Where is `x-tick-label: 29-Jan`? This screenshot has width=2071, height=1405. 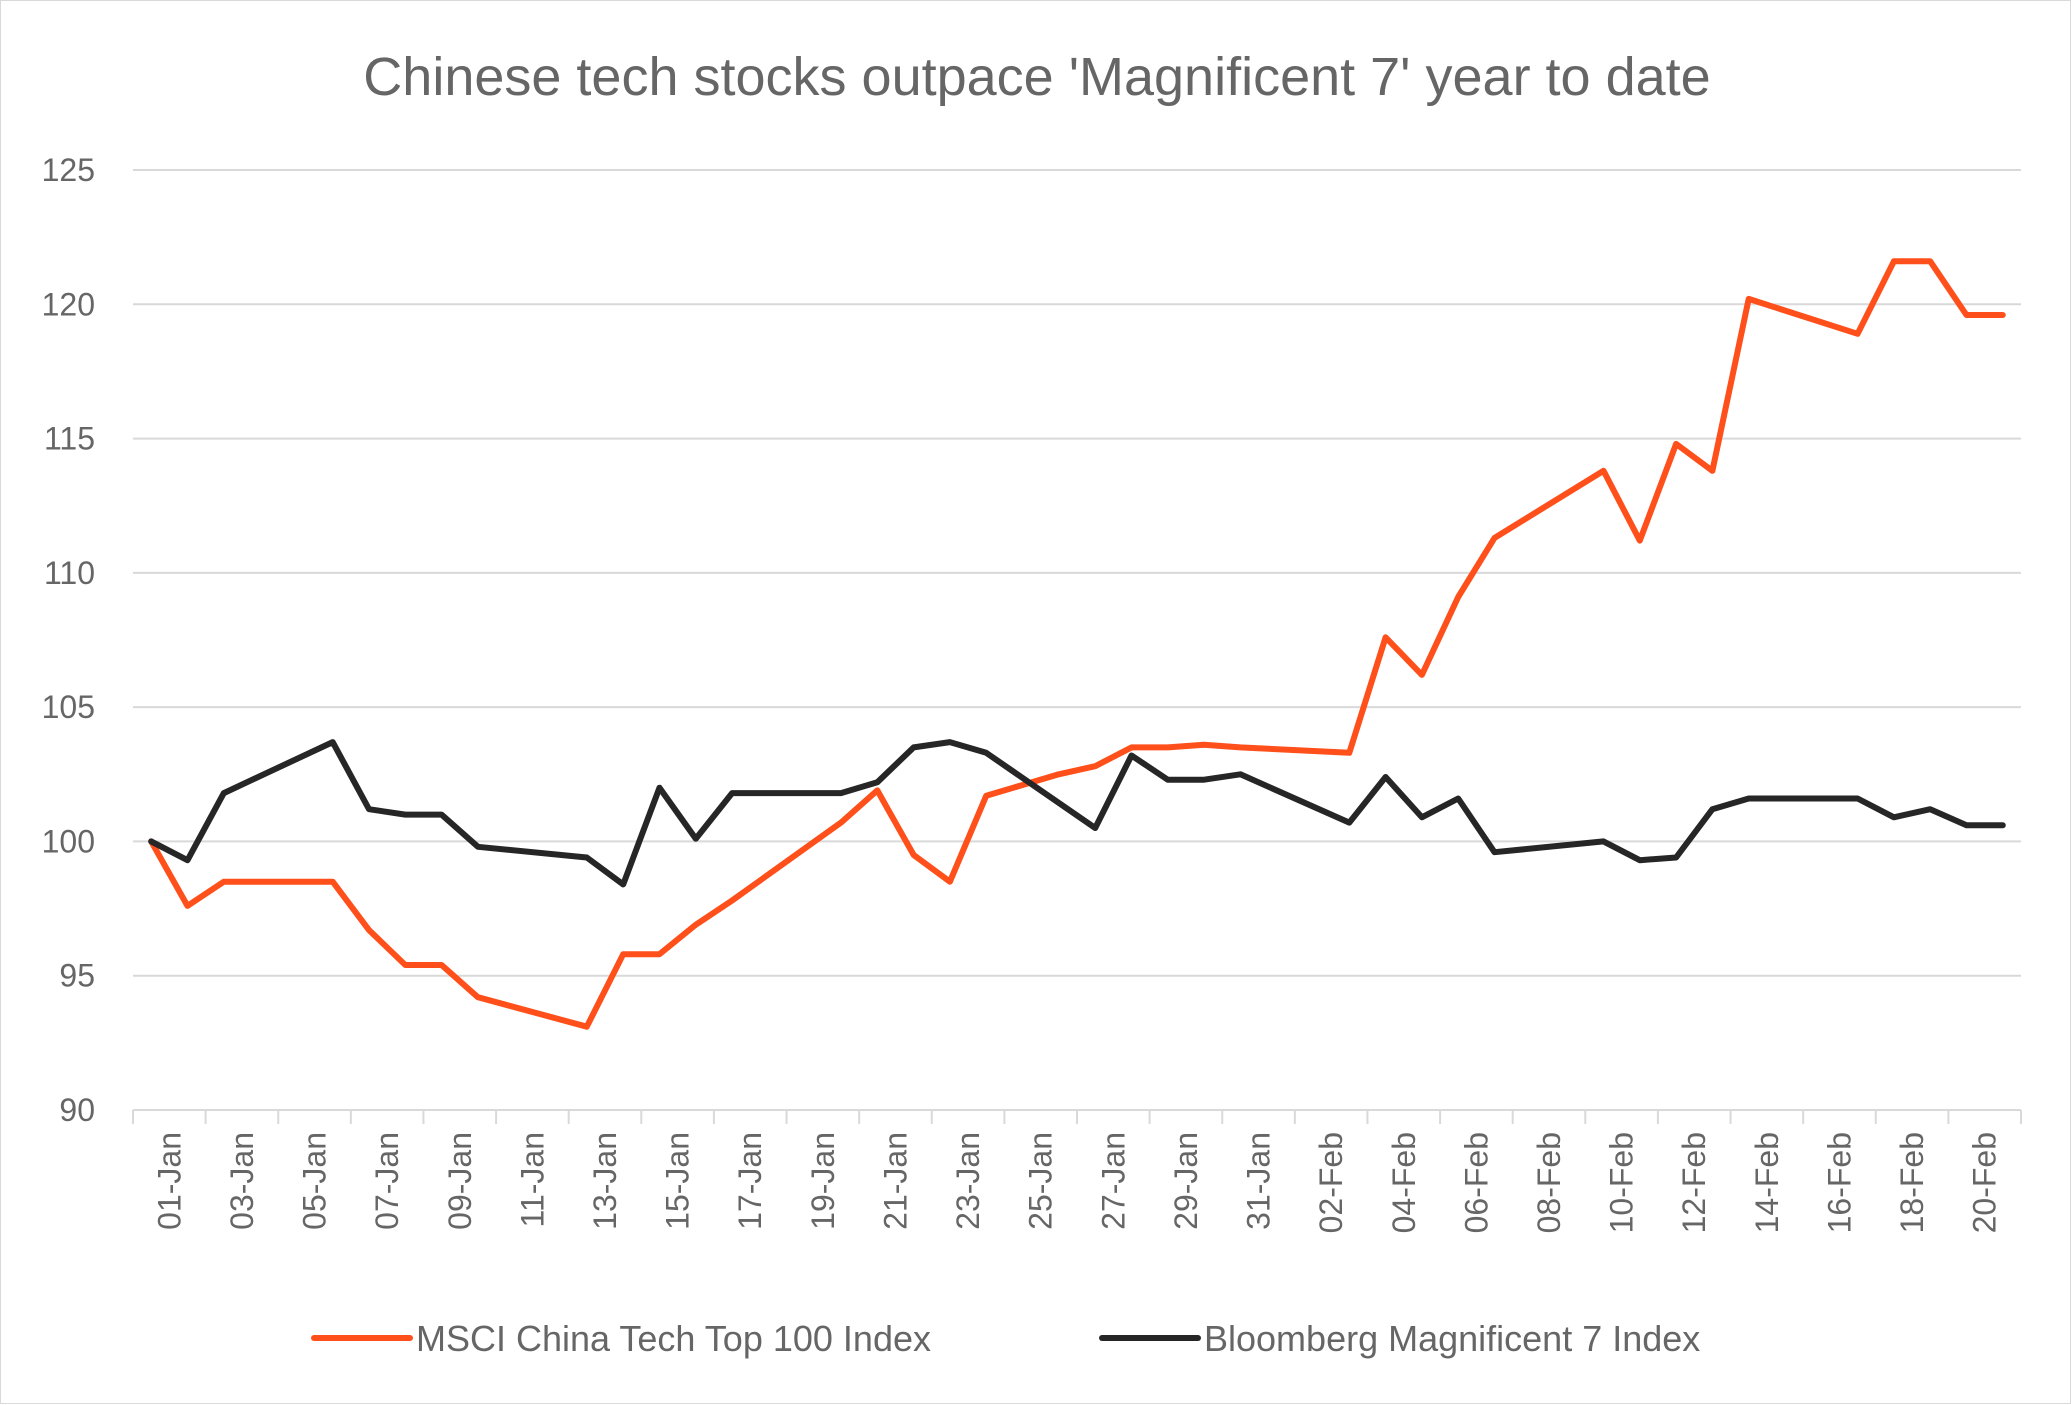 x-tick-label: 29-Jan is located at coordinates (1186, 1181).